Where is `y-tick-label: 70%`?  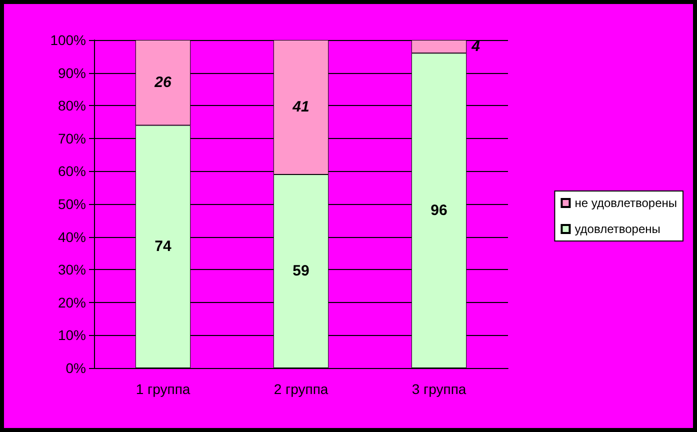
y-tick-label: 70% is located at coordinates (72, 138).